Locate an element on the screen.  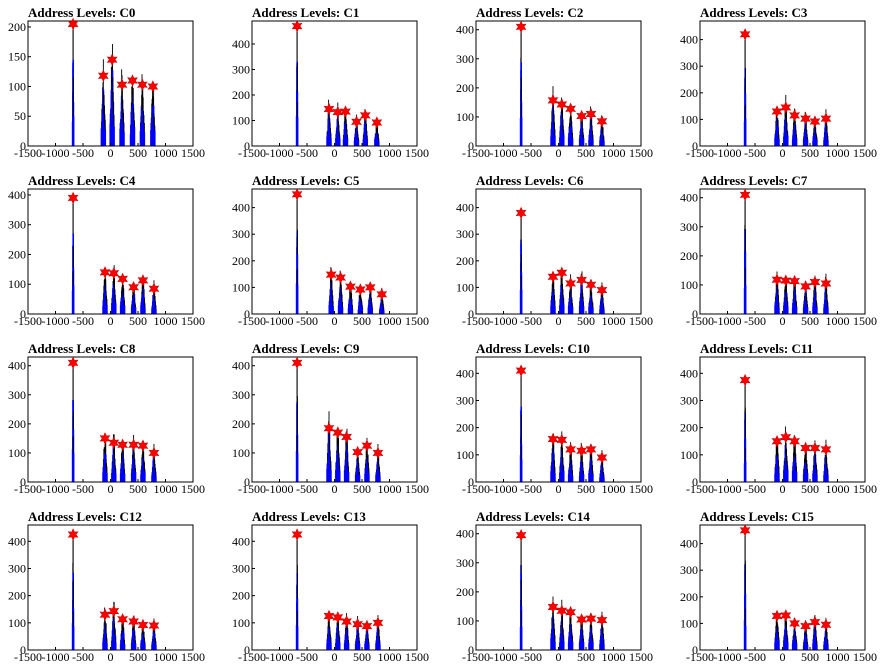
y-tick-label: 150 is located at coordinates (17, 57).